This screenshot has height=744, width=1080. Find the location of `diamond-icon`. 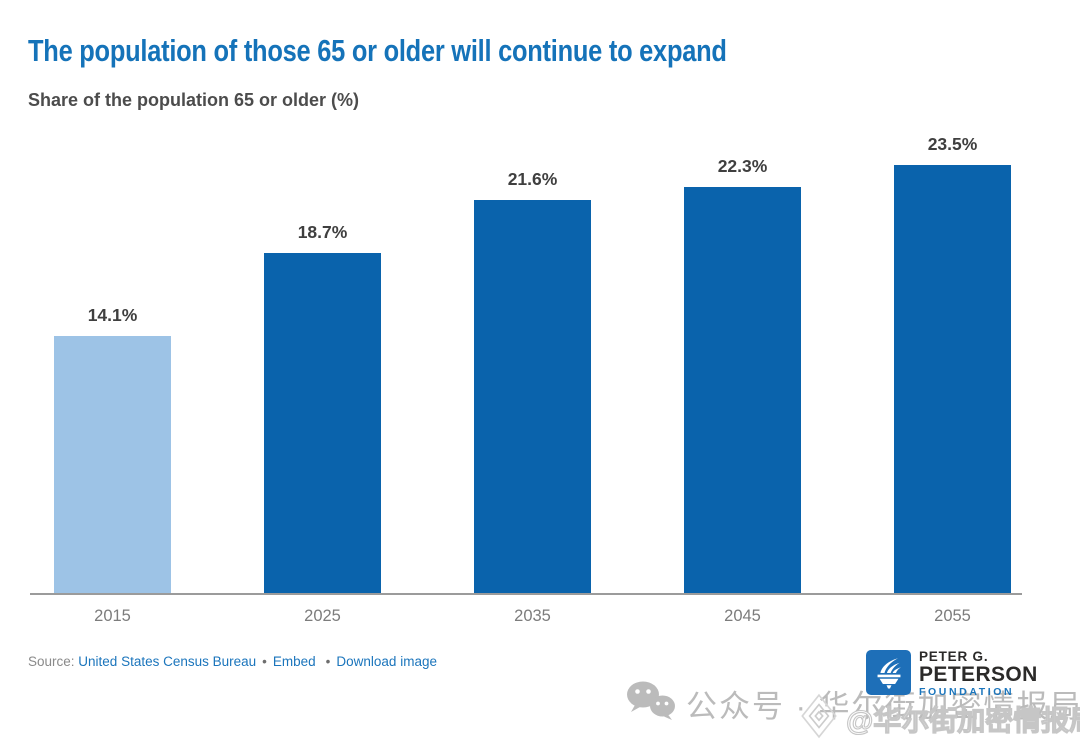

diamond-icon is located at coordinates (819, 718).